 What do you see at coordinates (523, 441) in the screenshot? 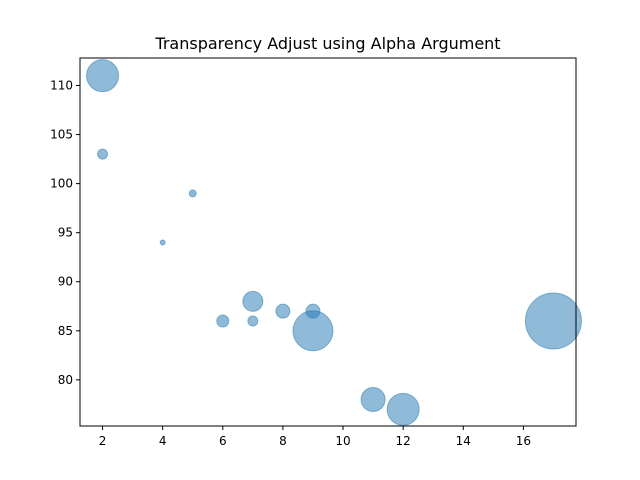
I see `x-tick-label: 16` at bounding box center [523, 441].